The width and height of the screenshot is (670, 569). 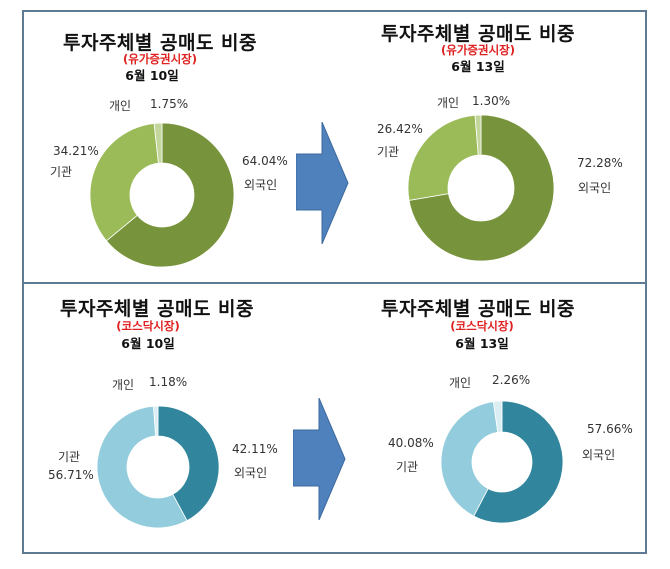 What do you see at coordinates (600, 163) in the screenshot?
I see `panel-2-foreign-pct: 72.28%` at bounding box center [600, 163].